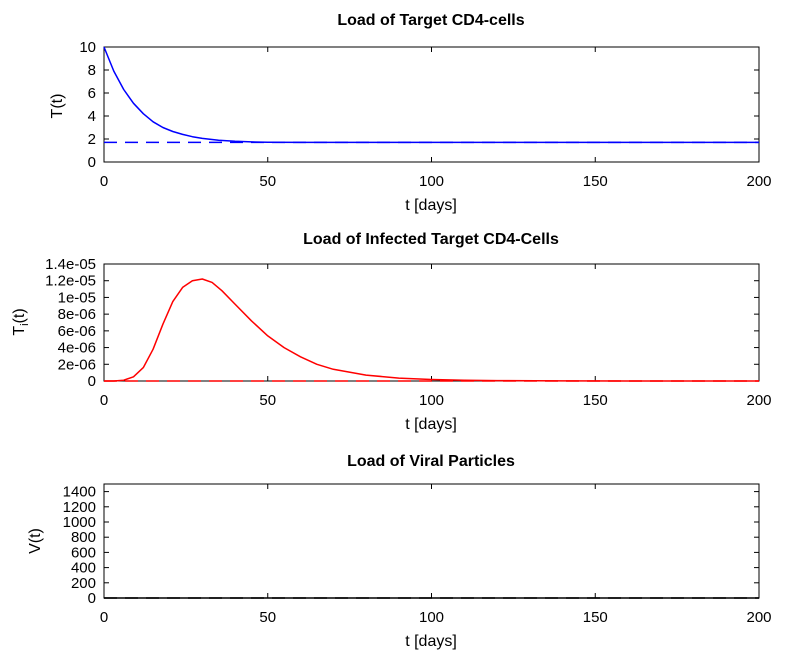  I want to click on y-axis-label-rest: (t), so click(19, 315).